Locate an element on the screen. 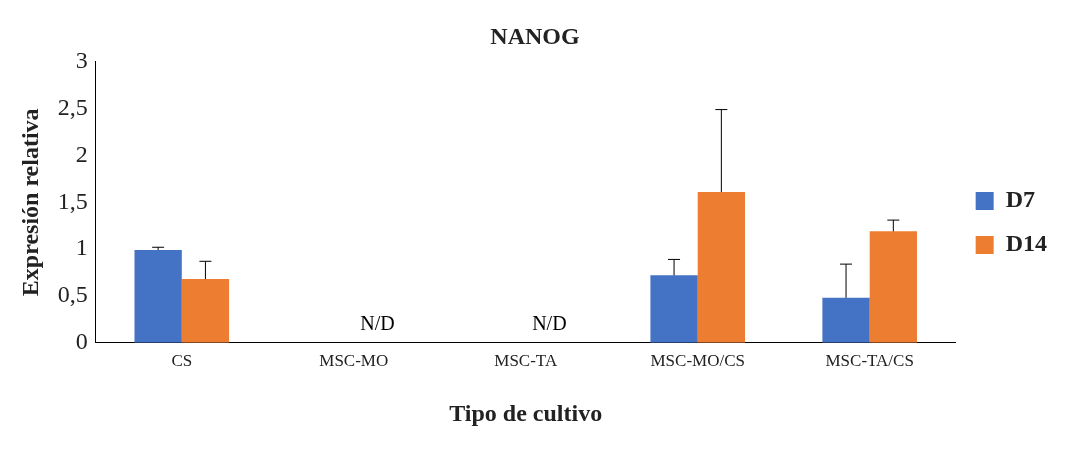  x-tick-label: MSC-MO/CS is located at coordinates (697, 361).